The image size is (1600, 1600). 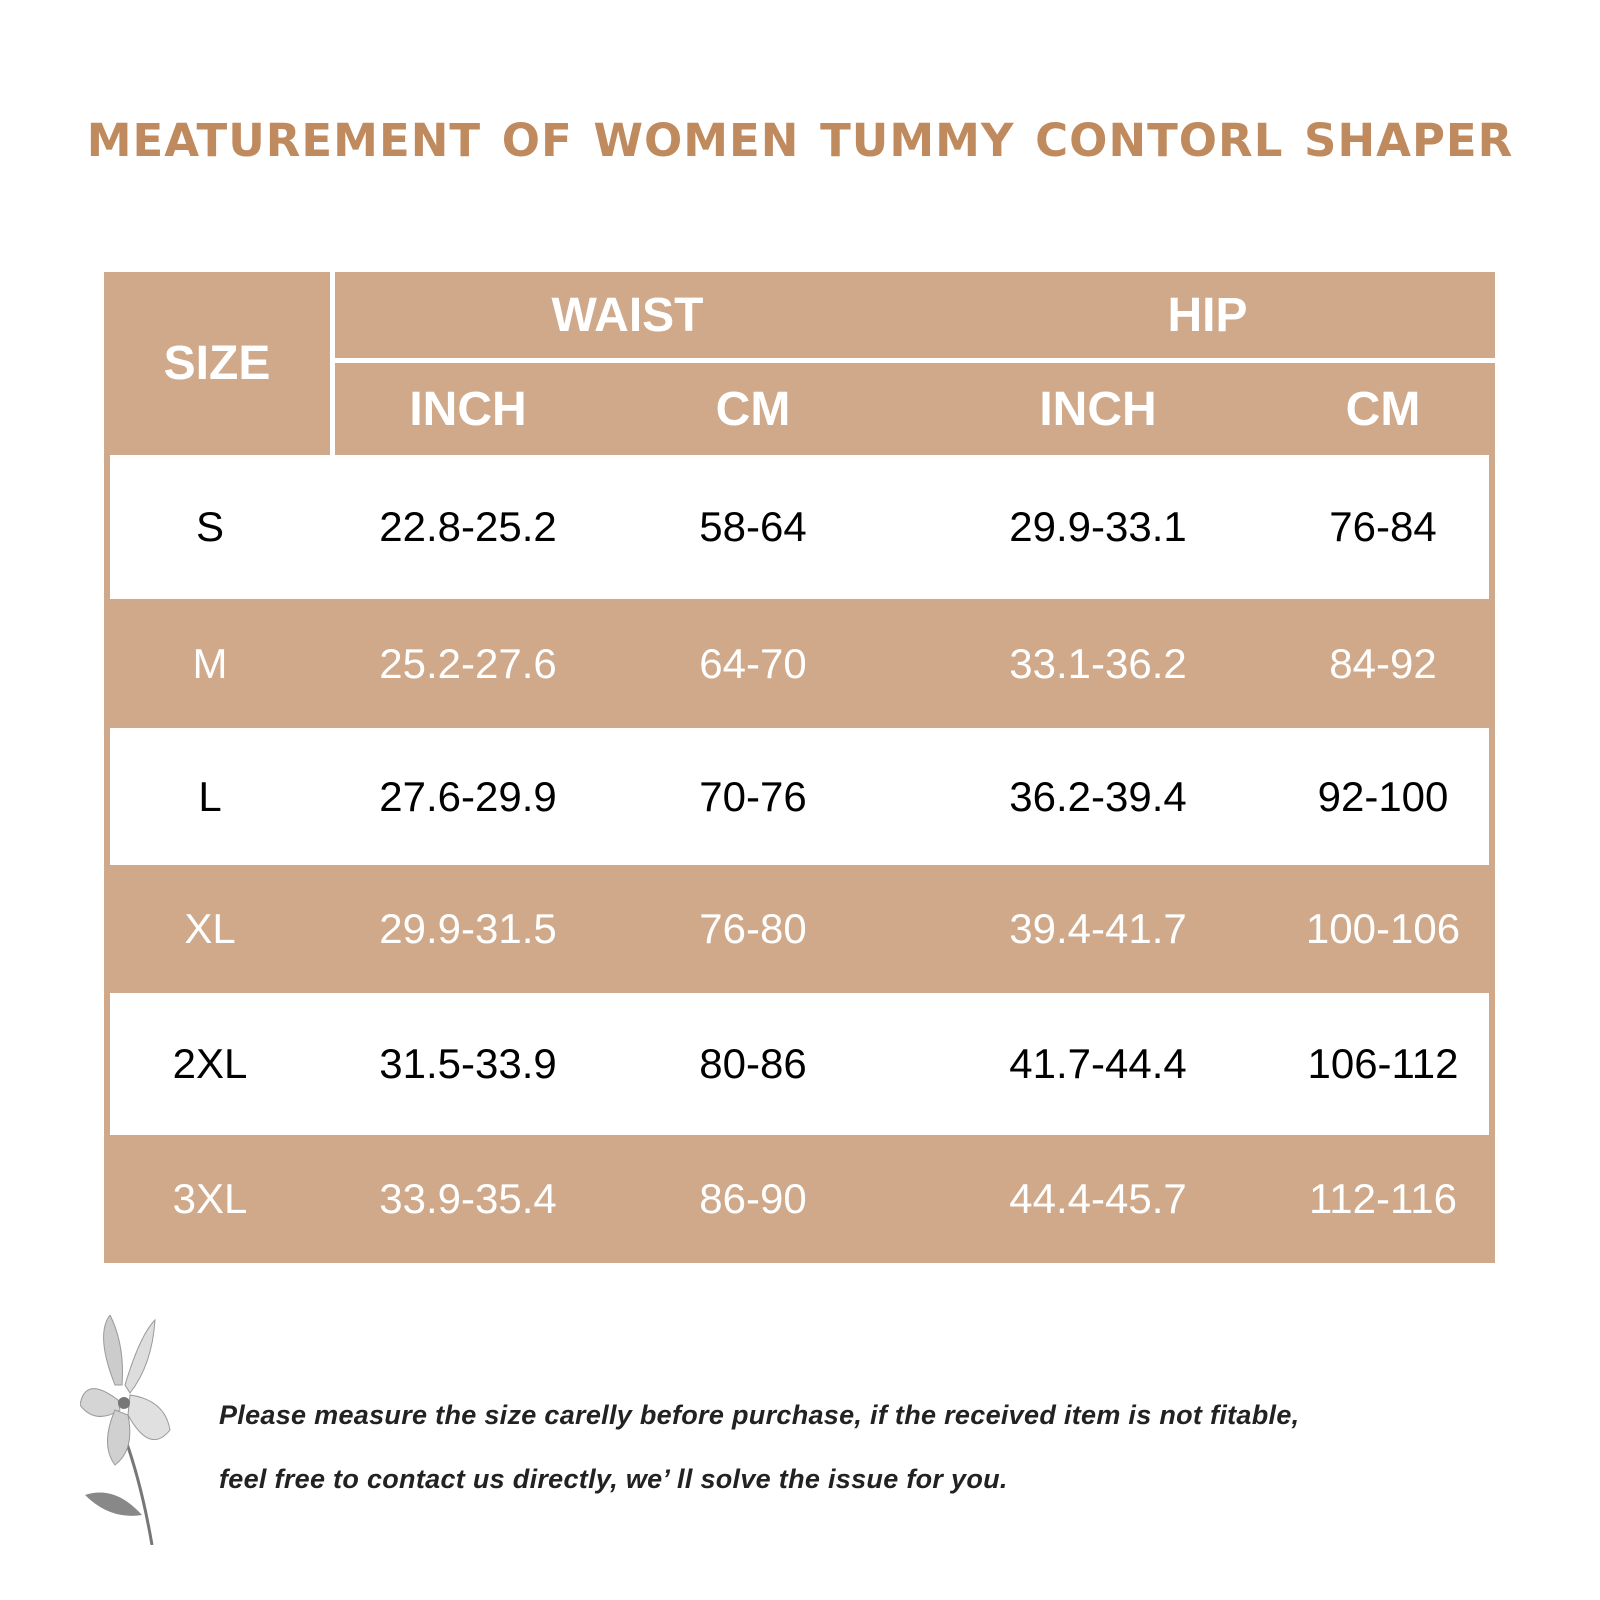 What do you see at coordinates (1383, 1198) in the screenshot?
I see `hip-cm-cell: 112-116` at bounding box center [1383, 1198].